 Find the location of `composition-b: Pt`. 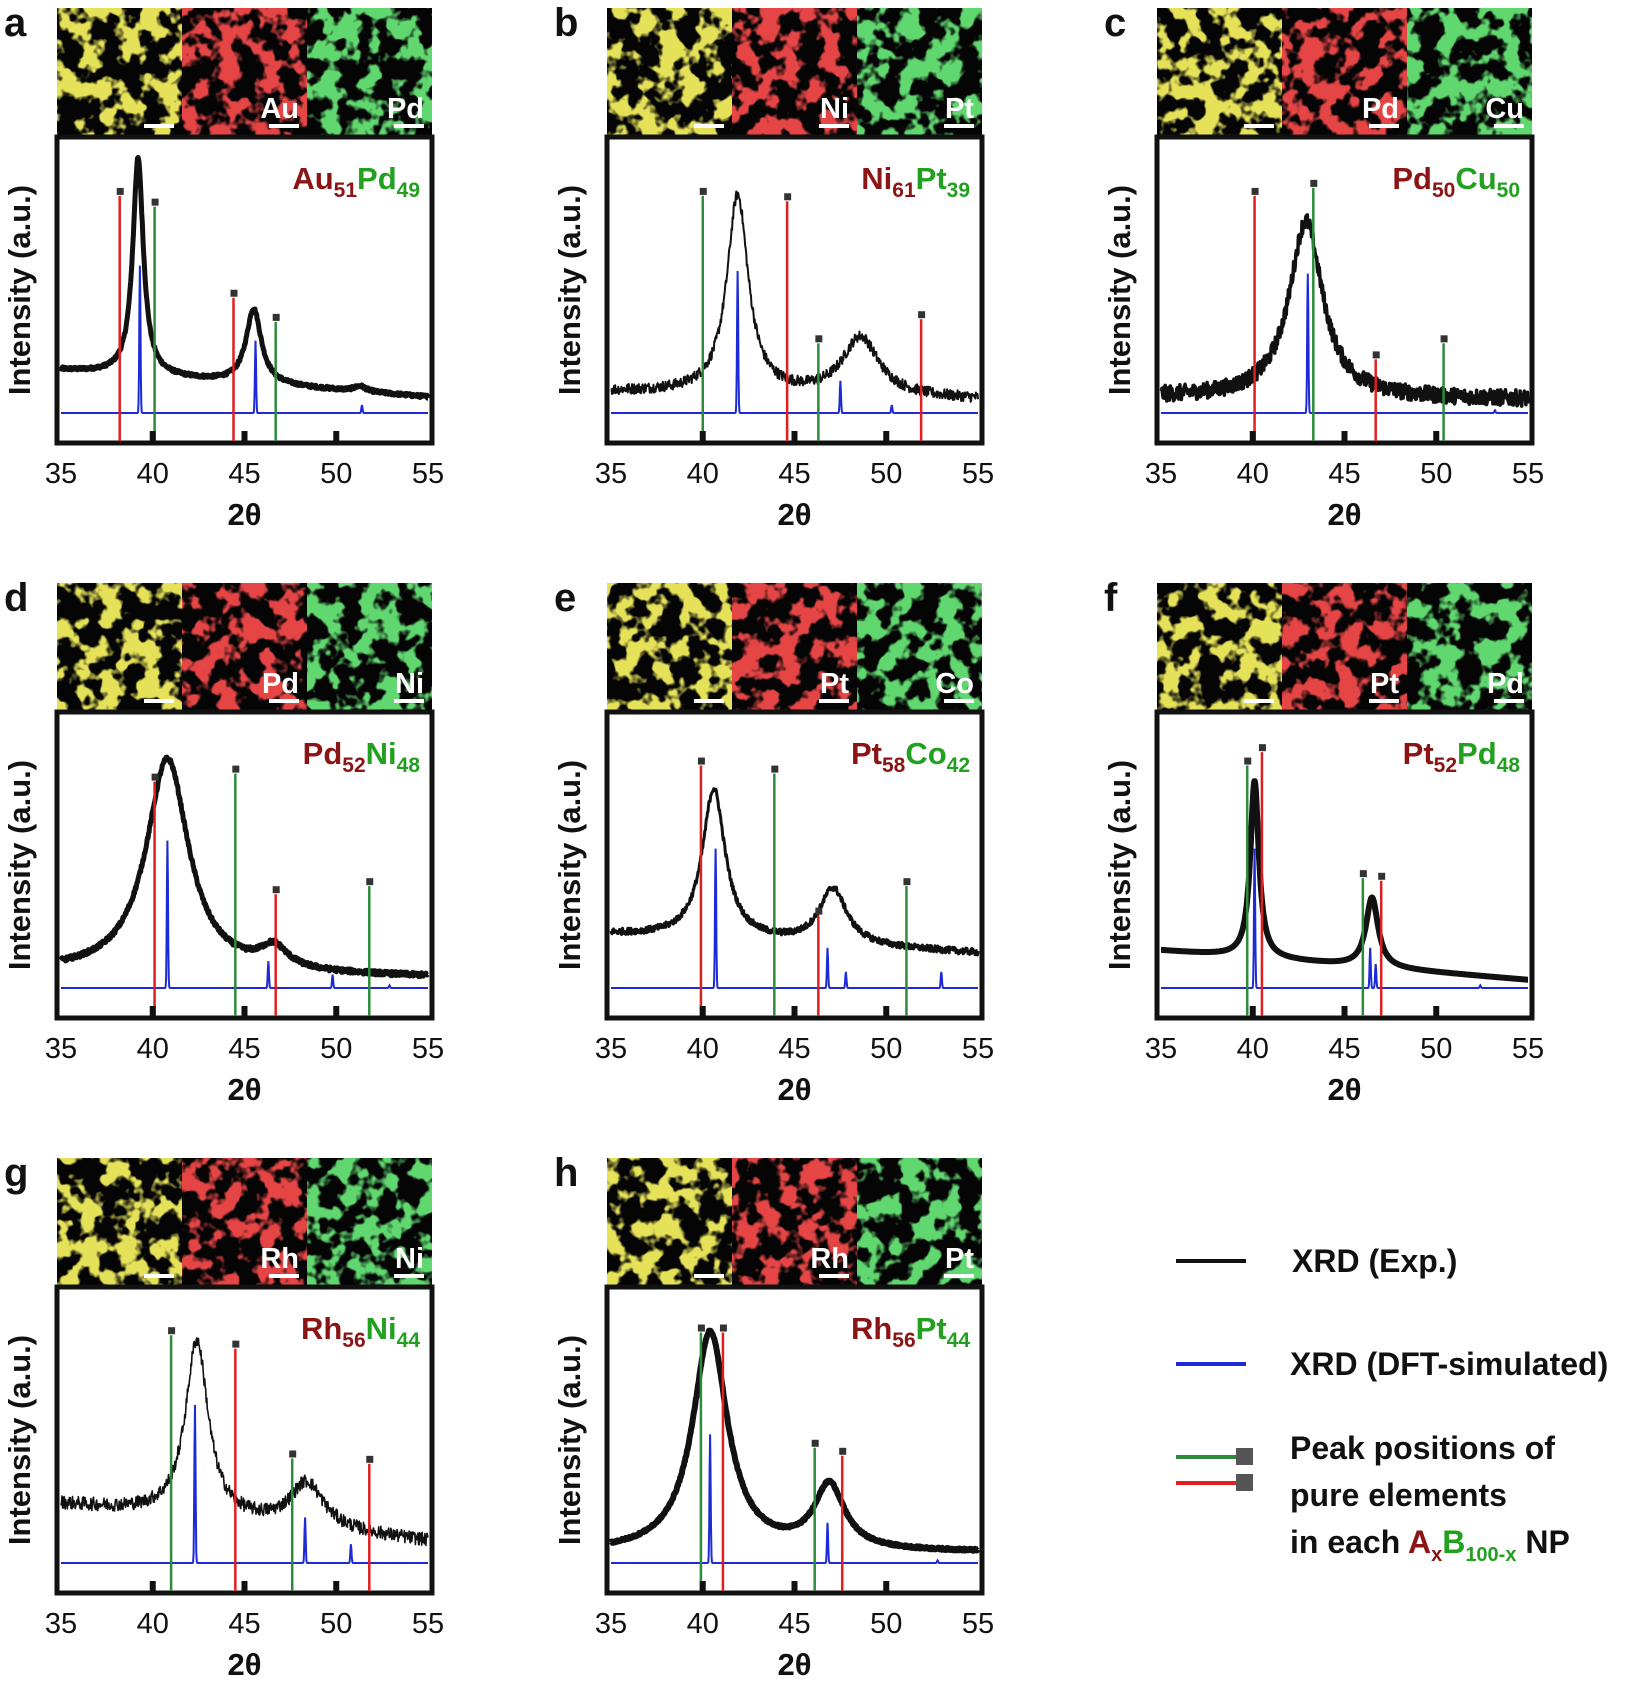

composition-b: Pt is located at coordinates (931, 1328).